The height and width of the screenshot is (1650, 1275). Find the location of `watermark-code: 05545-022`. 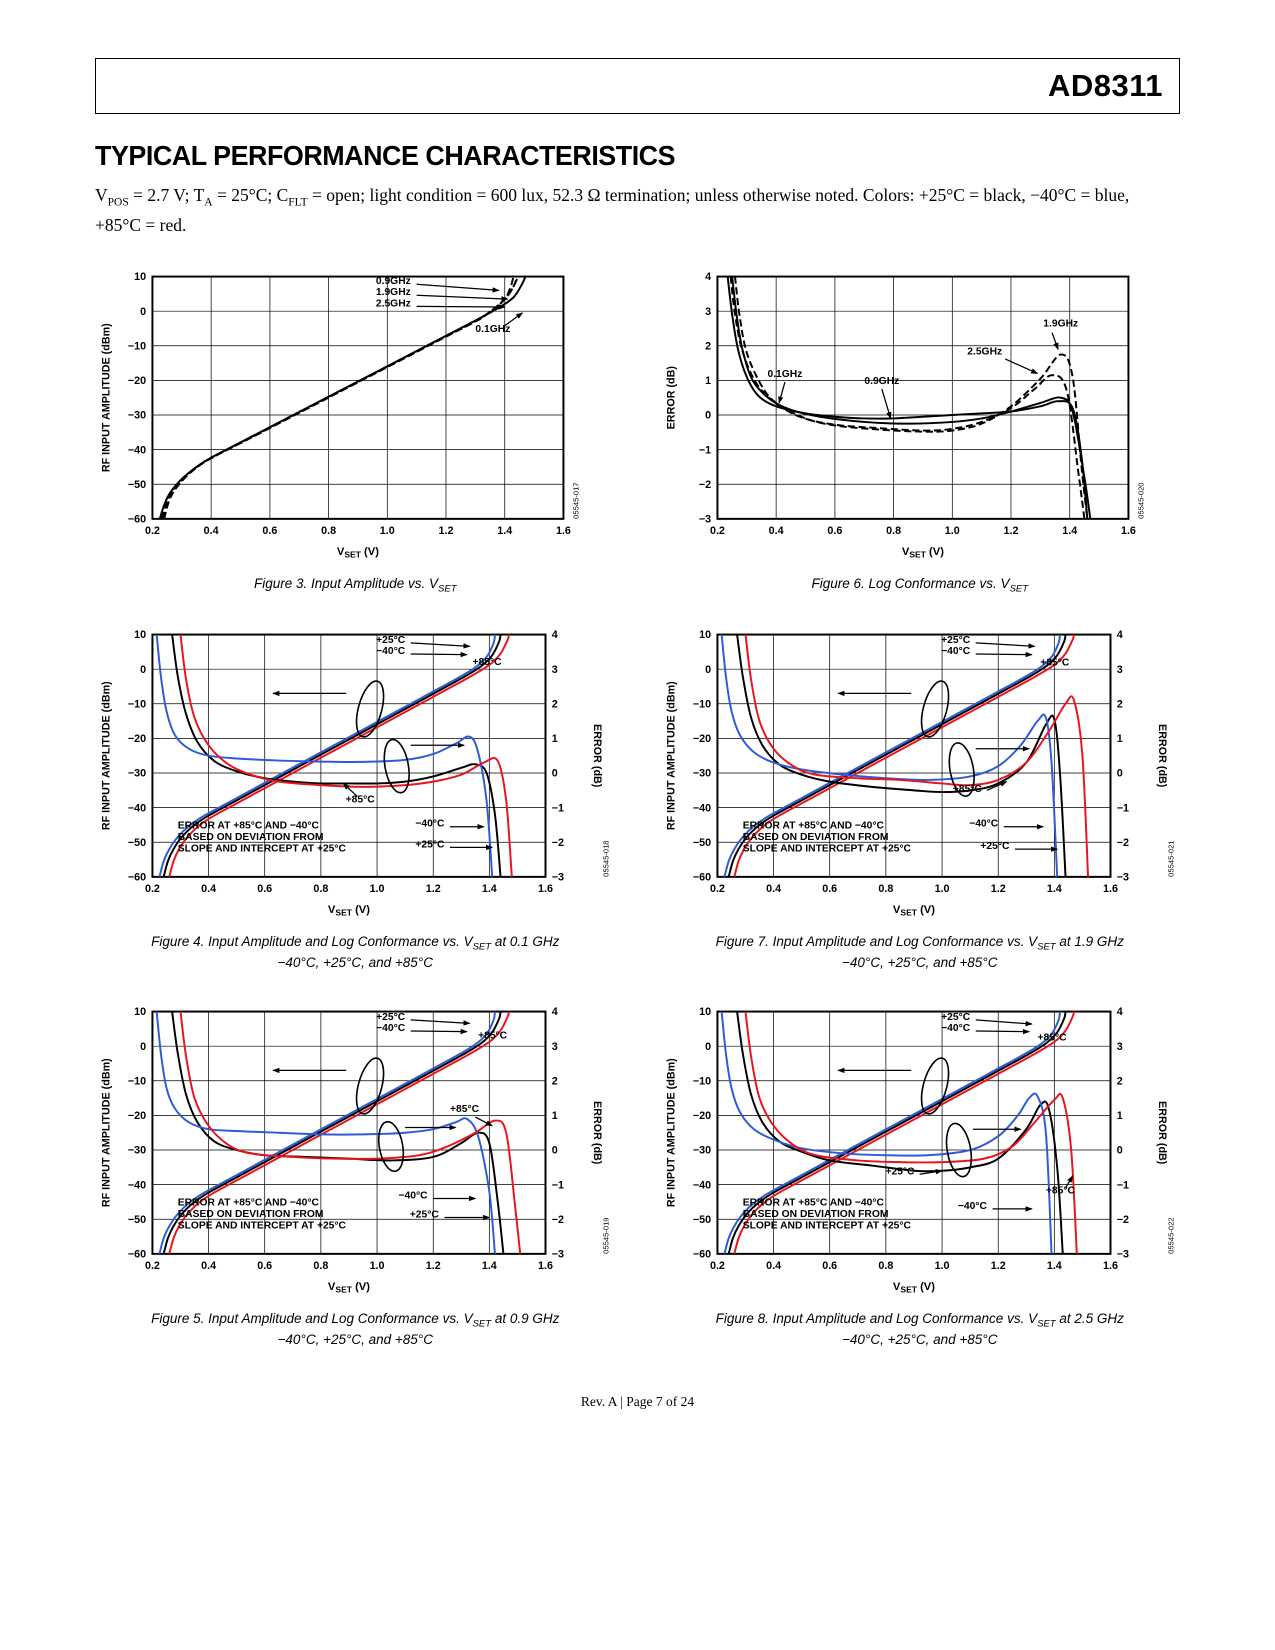

watermark-code: 05545-022 is located at coordinates (1170, 1236).